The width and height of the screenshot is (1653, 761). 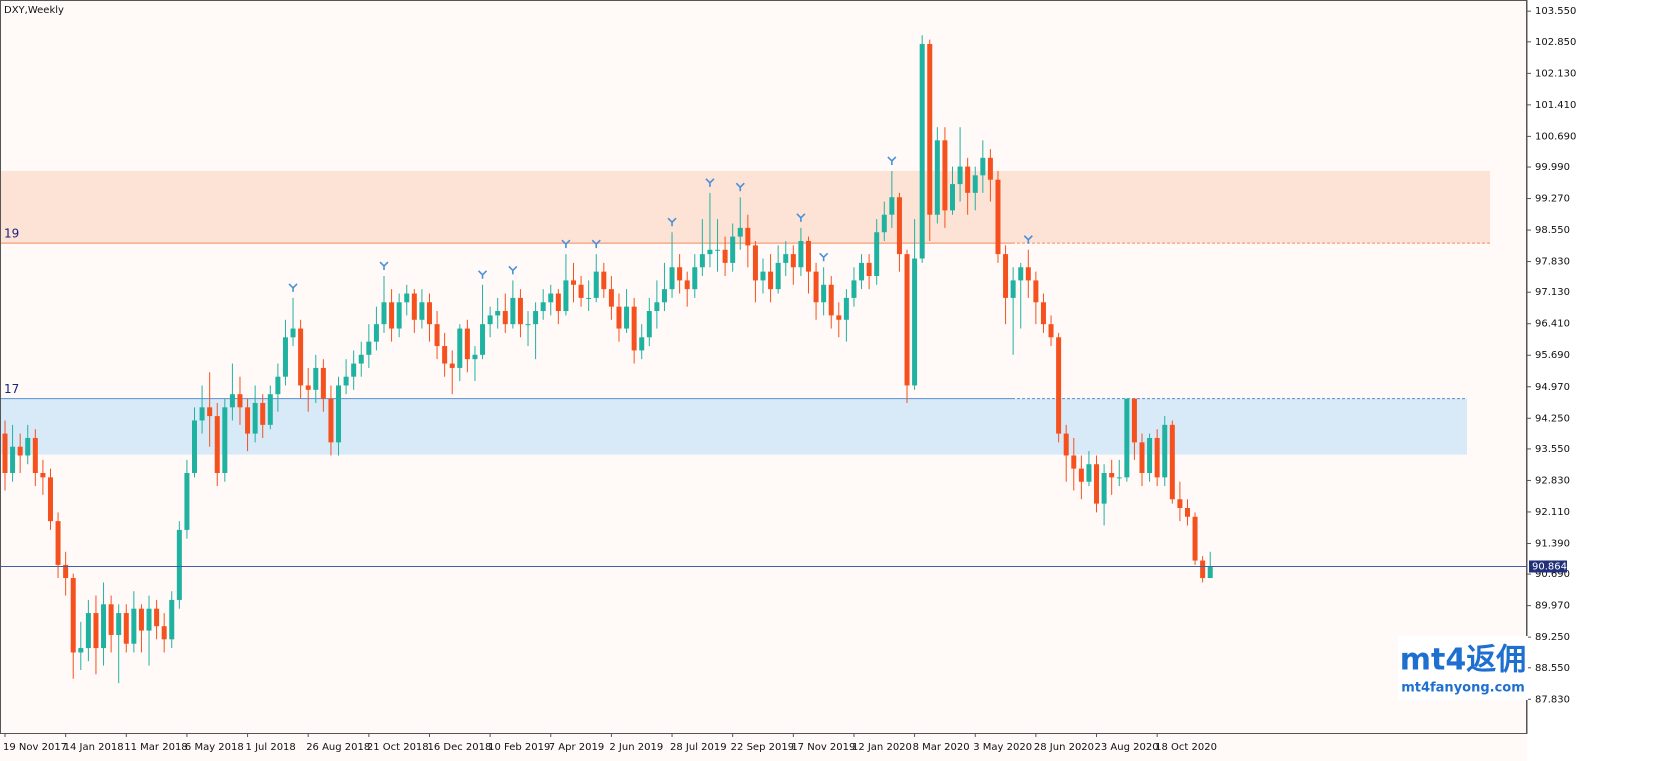 What do you see at coordinates (1463, 688) in the screenshot?
I see `watermark-url: mt4fanyong.com` at bounding box center [1463, 688].